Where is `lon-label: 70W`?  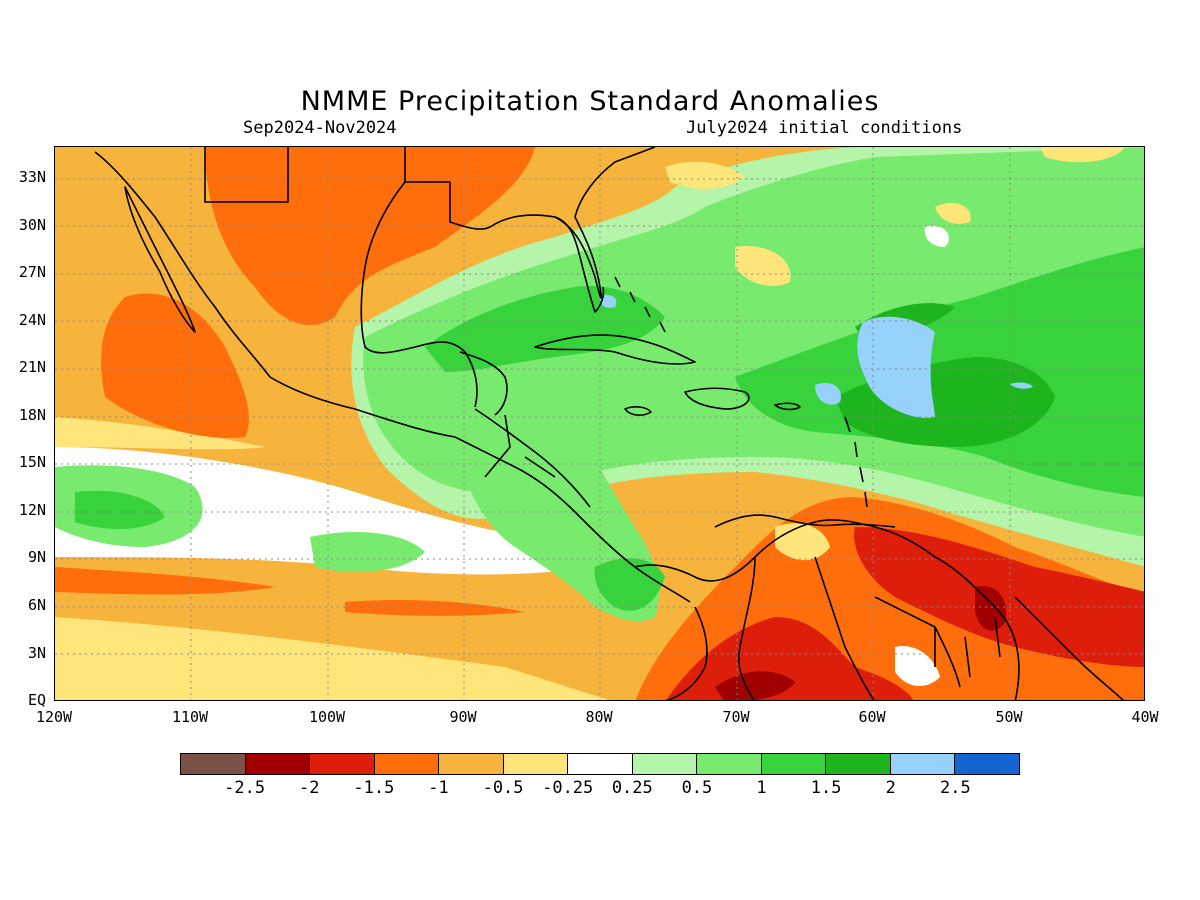
lon-label: 70W is located at coordinates (736, 717).